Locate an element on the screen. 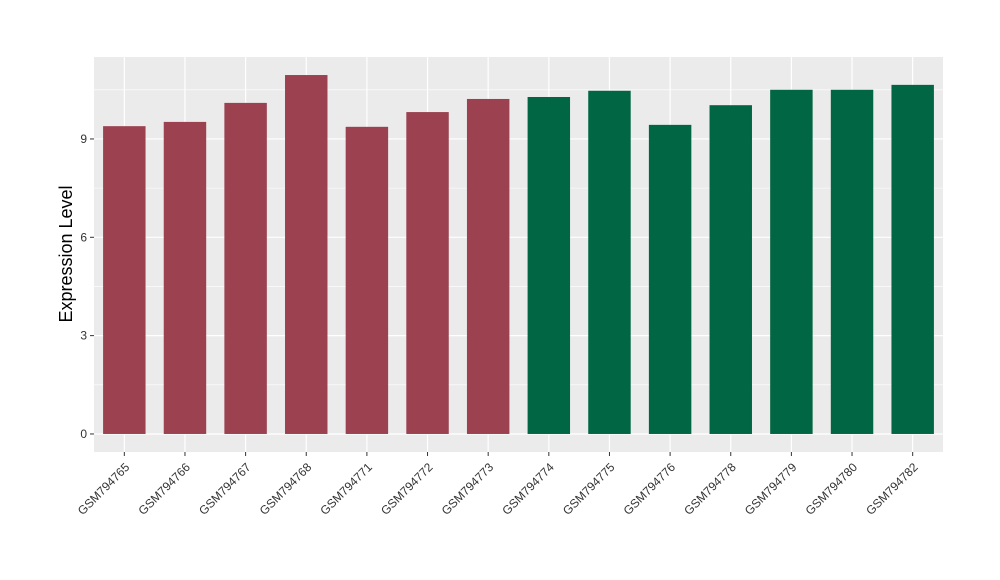  bar-GSM794778 is located at coordinates (730, 269).